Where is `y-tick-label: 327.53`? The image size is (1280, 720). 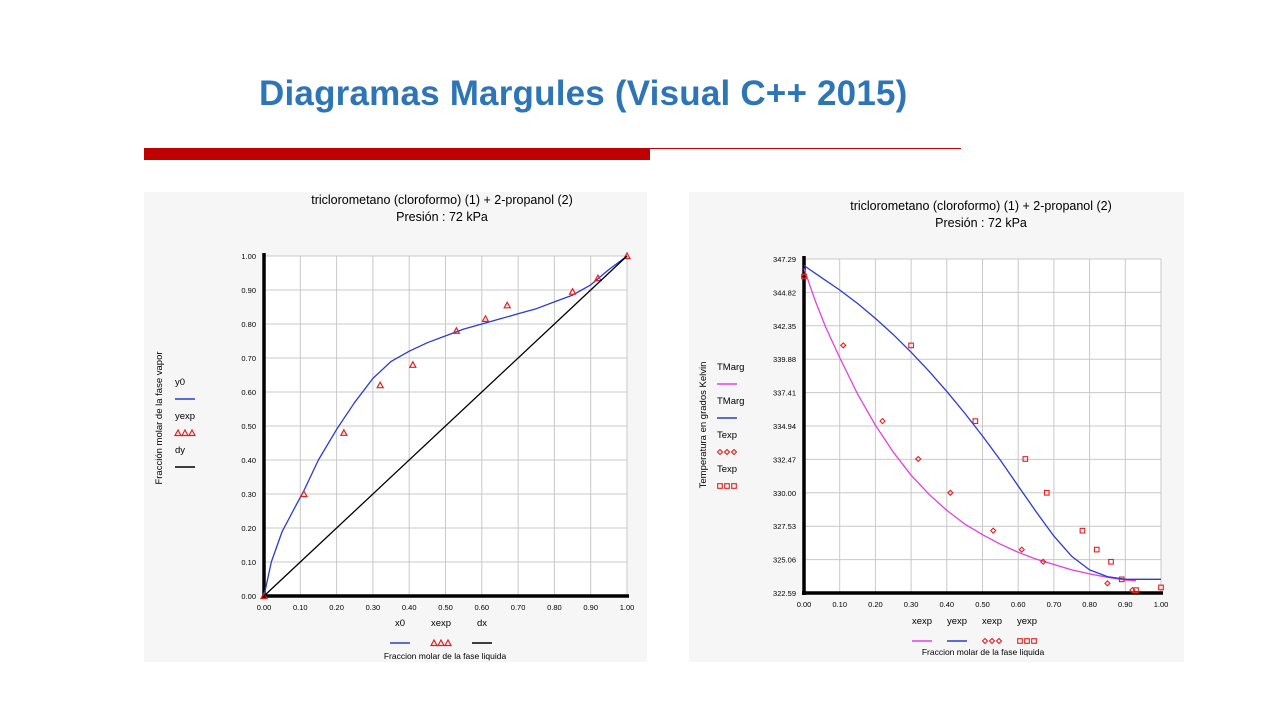
y-tick-label: 327.53 is located at coordinates (784, 526).